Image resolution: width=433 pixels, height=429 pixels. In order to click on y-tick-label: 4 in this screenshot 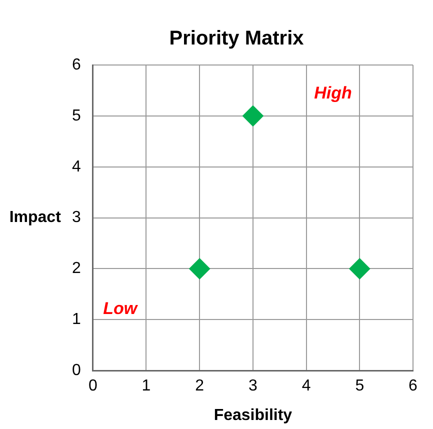, I will do `click(76, 167)`.